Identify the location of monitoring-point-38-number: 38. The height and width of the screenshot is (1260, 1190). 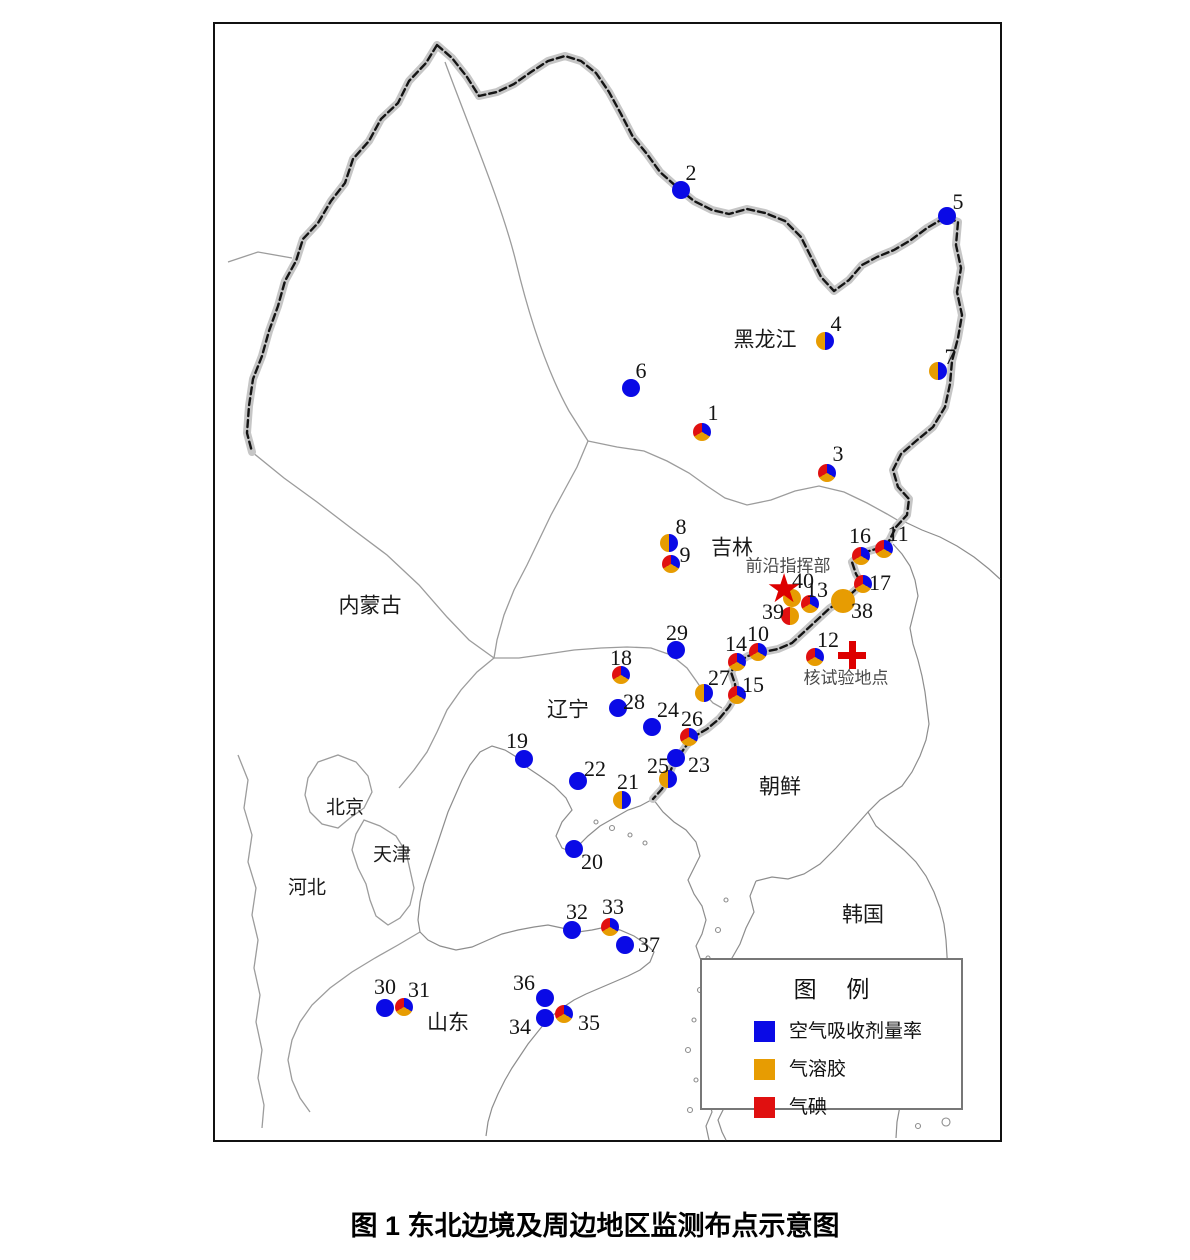
(862, 610).